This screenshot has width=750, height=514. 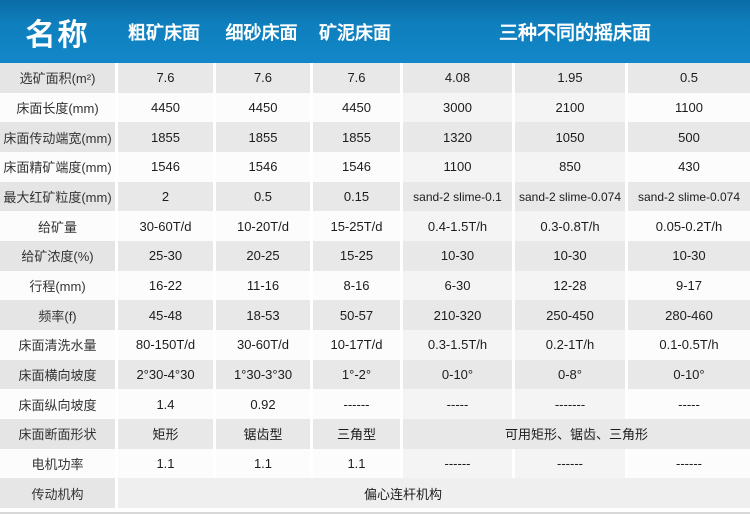 What do you see at coordinates (575, 434) in the screenshot?
I see `table-cell-merged: 可用矩形、锯齿、三角形` at bounding box center [575, 434].